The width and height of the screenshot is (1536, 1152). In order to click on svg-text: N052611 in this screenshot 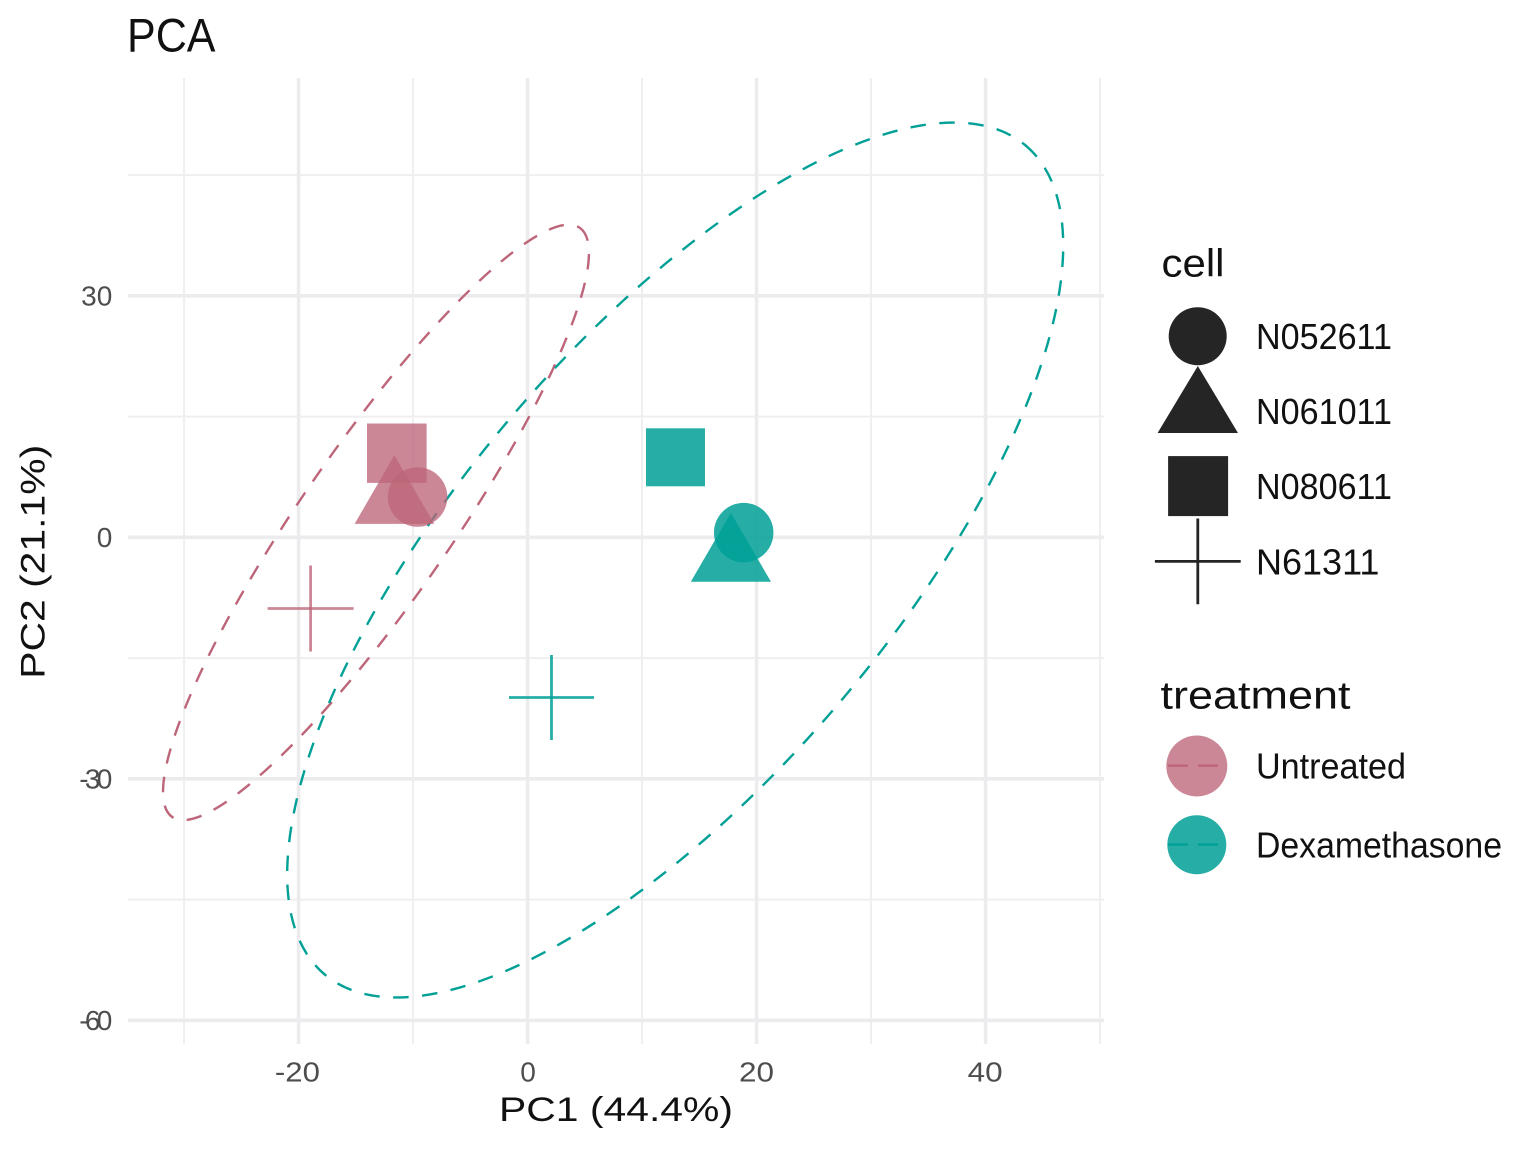, I will do `click(1324, 336)`.